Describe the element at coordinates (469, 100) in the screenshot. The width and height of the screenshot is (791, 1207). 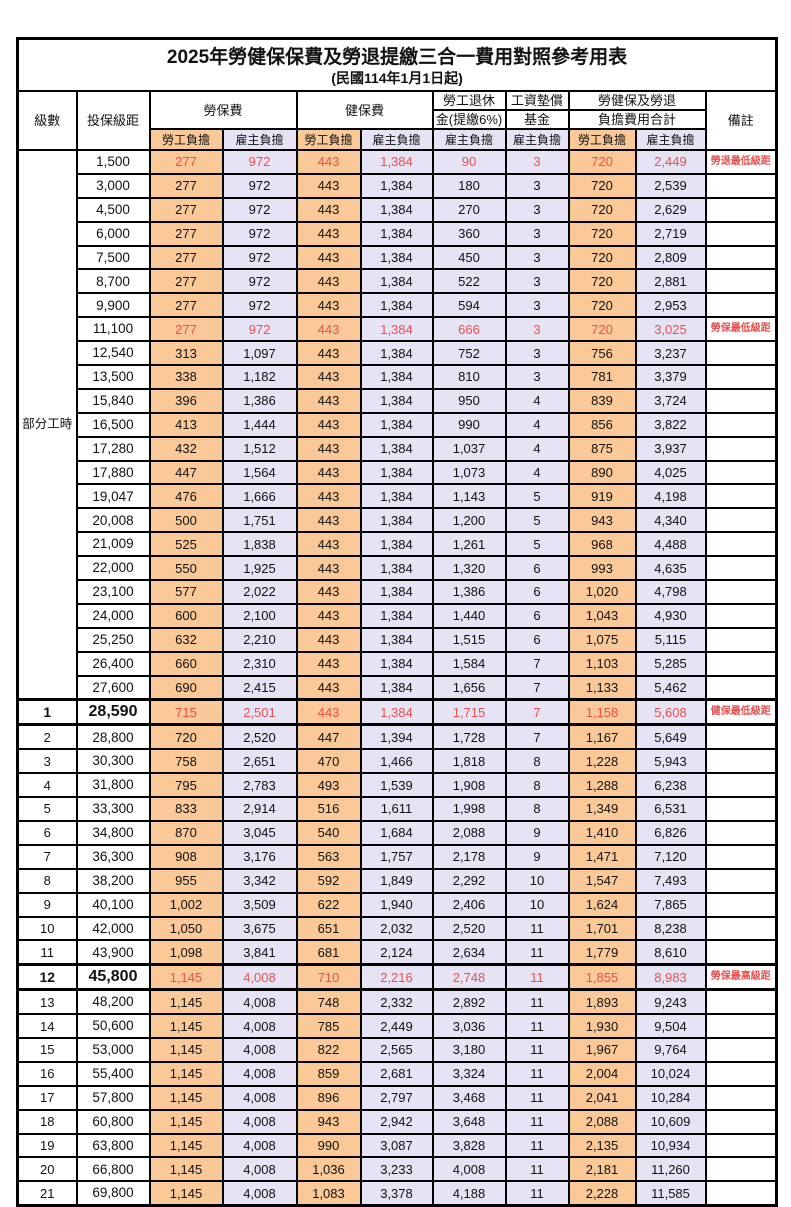
I see `header-pension-line1: 勞工退休` at that location.